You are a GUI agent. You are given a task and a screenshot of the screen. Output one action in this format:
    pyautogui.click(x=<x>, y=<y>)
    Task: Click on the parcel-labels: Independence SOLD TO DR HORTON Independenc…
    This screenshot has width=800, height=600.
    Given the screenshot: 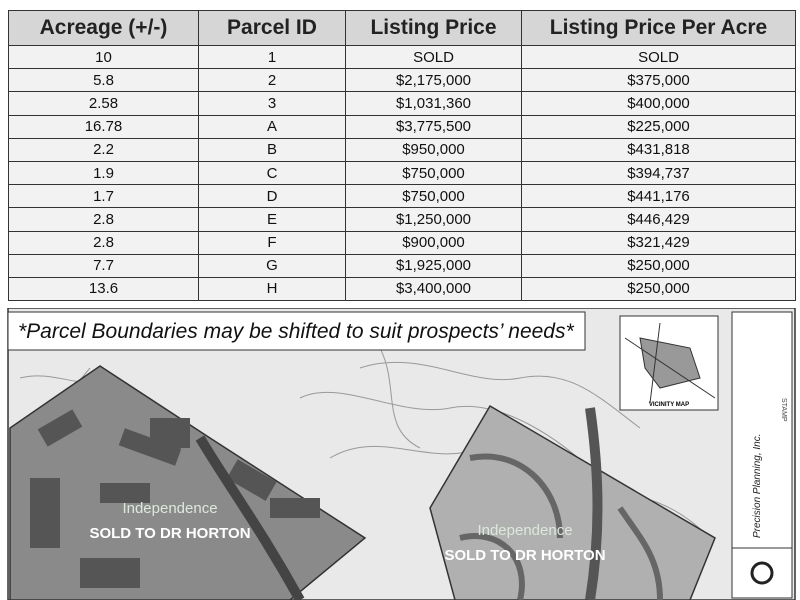 What is the action you would take?
    pyautogui.click(x=347, y=532)
    